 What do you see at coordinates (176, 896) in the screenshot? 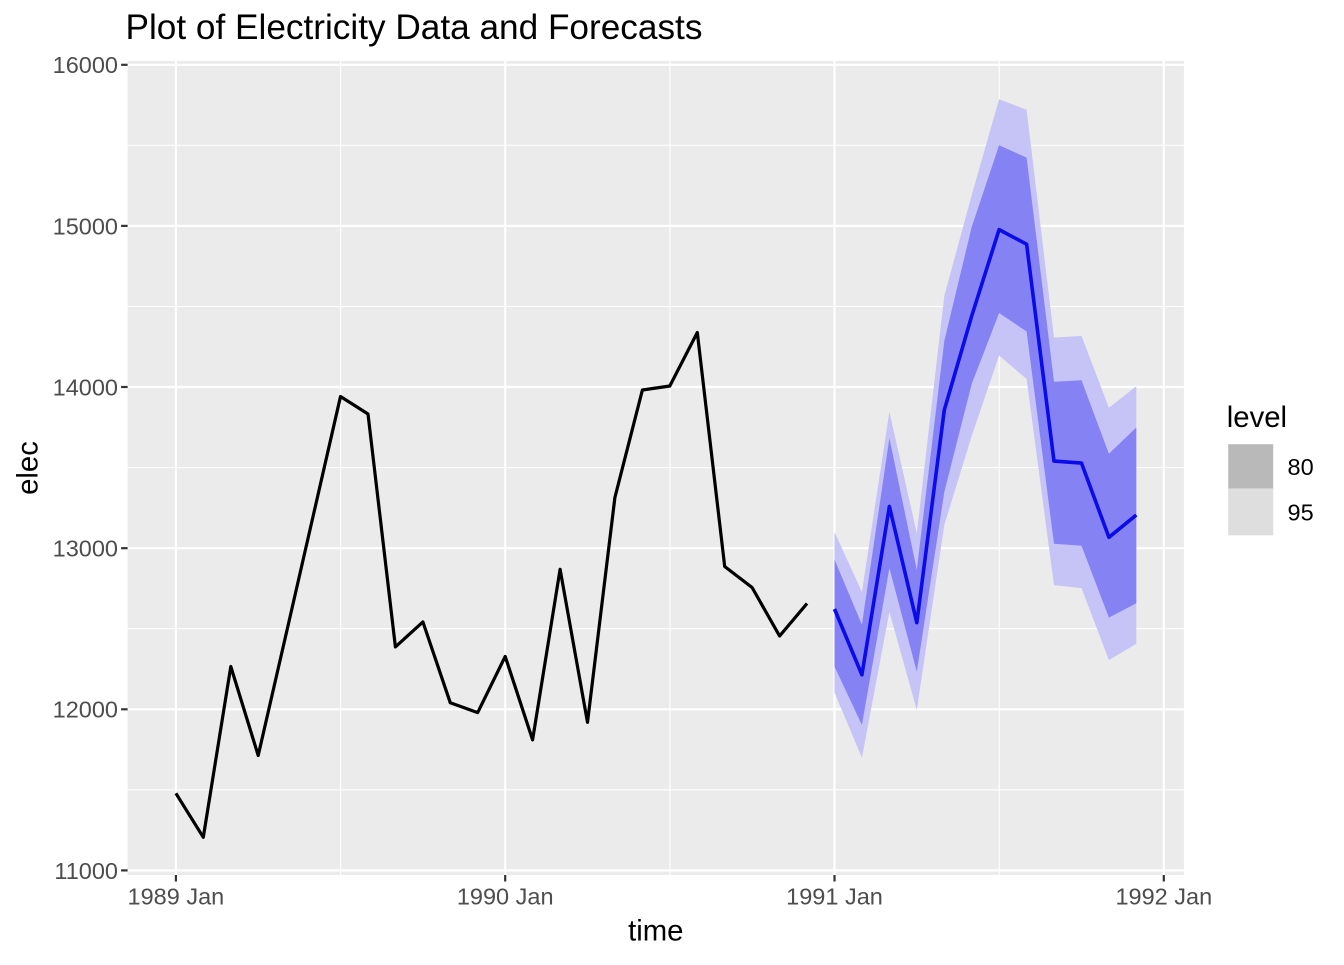
I see `svg-text: 1989 Jan` at bounding box center [176, 896].